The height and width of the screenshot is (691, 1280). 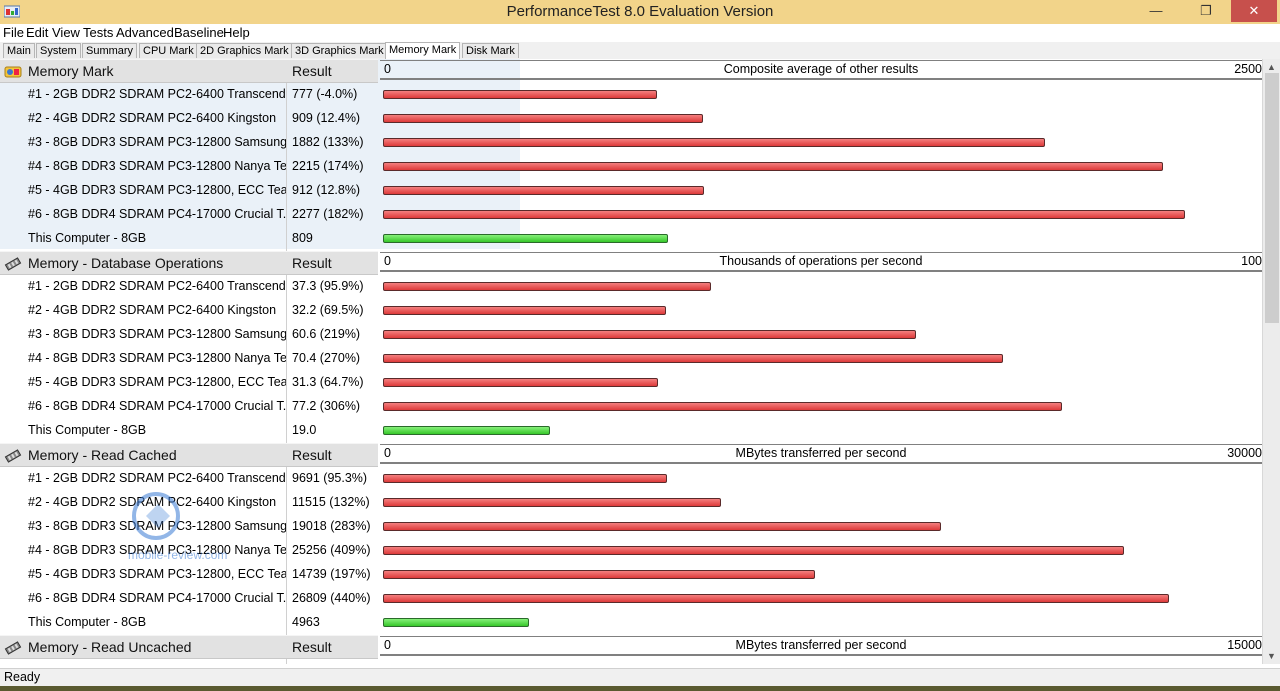 I want to click on result-row-score: 31.3 (64.7%), so click(x=328, y=382).